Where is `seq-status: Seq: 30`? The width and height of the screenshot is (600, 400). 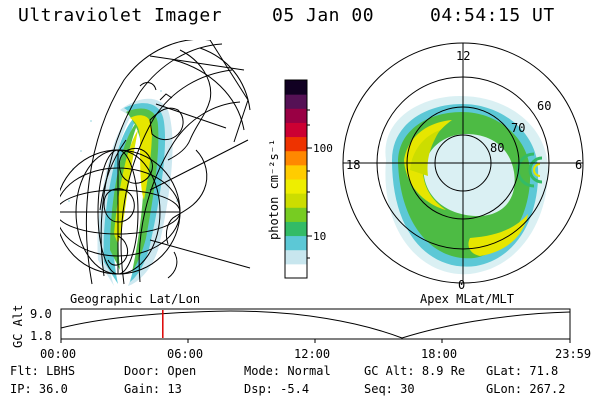
seq-status: Seq: 30 is located at coordinates (389, 389).